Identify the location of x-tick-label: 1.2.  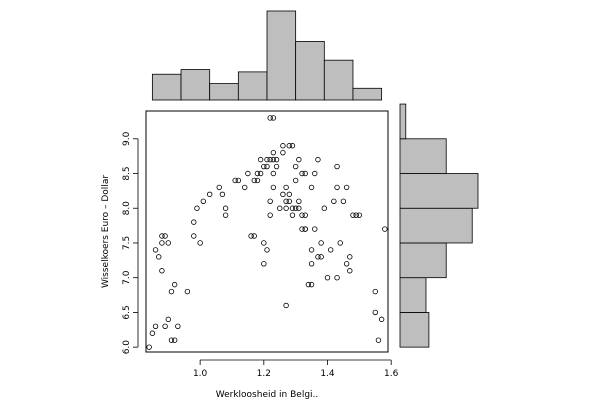
(264, 374).